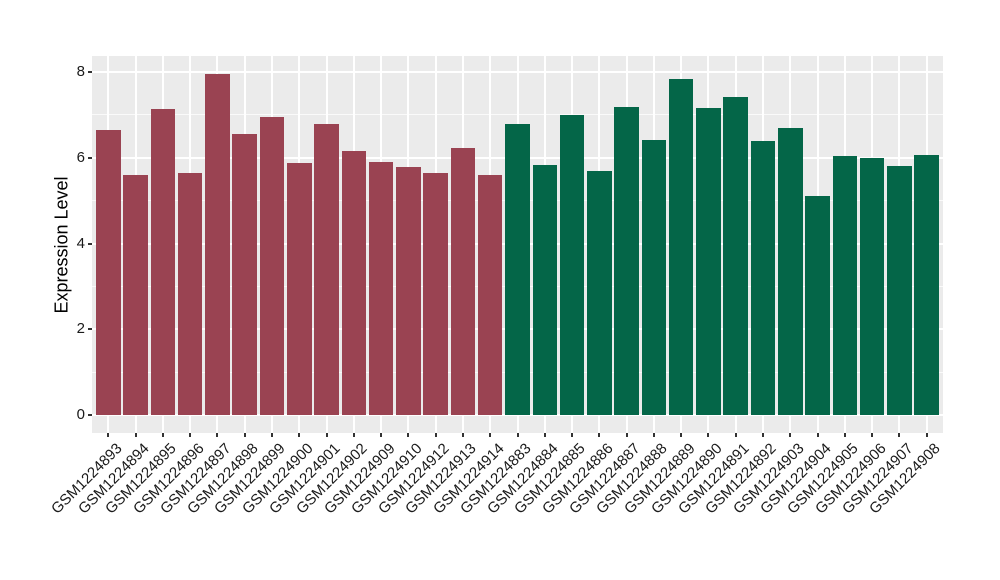 The height and width of the screenshot is (580, 1000). I want to click on bar-GSM1224888, so click(654, 277).